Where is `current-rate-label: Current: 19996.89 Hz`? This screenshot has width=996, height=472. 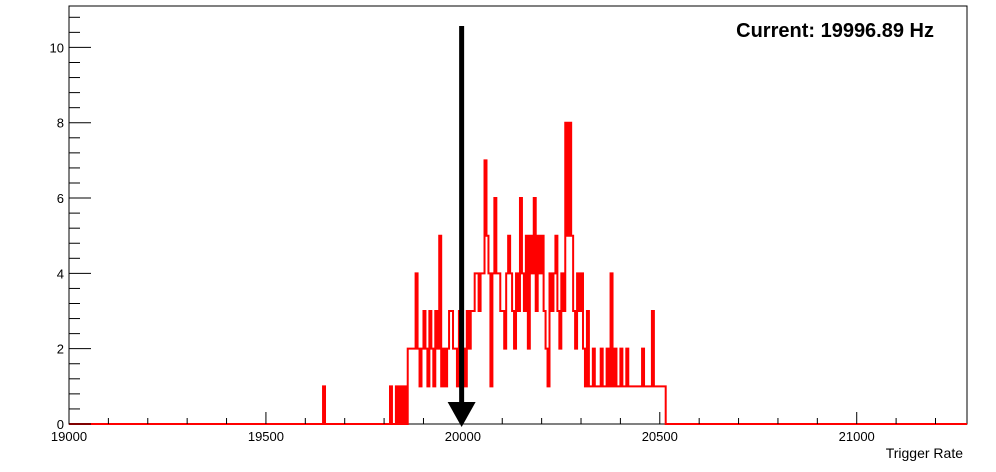 current-rate-label: Current: 19996.89 Hz is located at coordinates (835, 31).